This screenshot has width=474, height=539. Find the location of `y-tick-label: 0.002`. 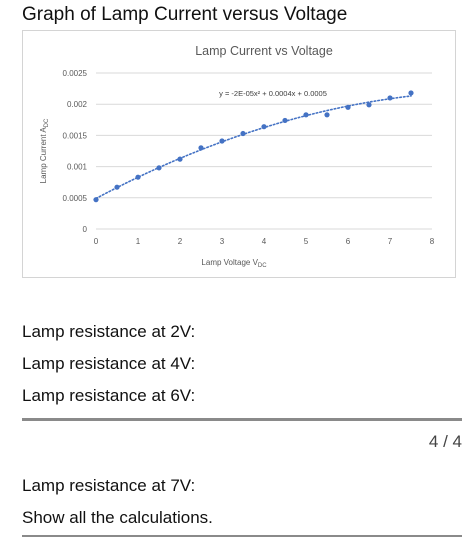

y-tick-label: 0.002 is located at coordinates (77, 104).